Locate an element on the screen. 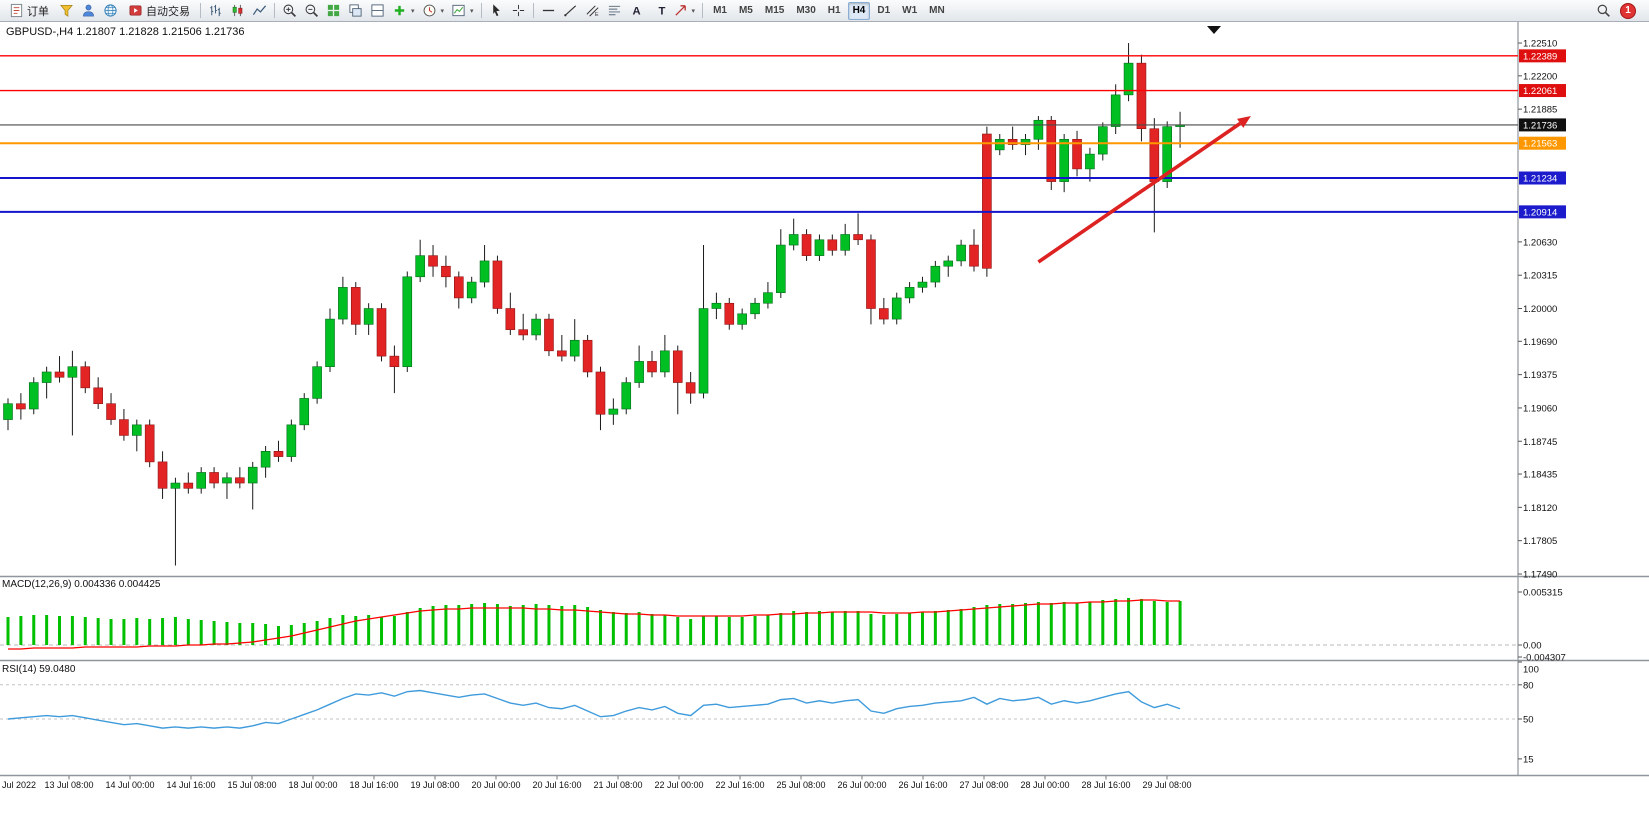 This screenshot has height=830, width=1649. cursor-button is located at coordinates (496, 11).